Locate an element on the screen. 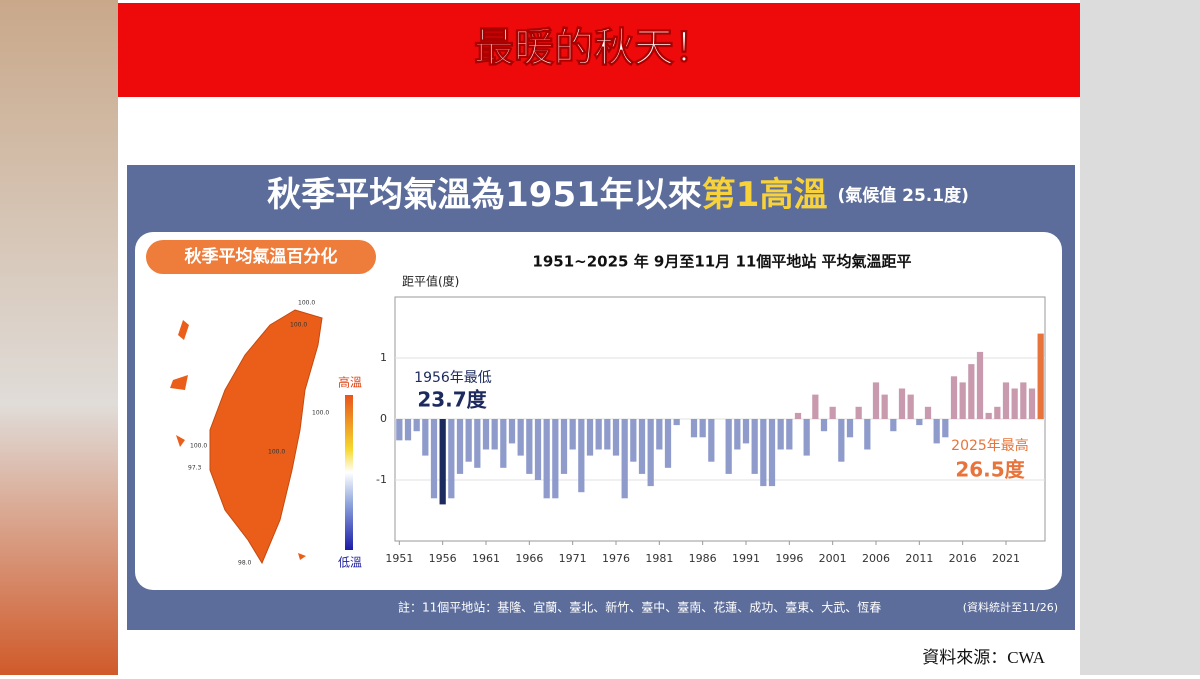  x-tick-label: 1991 is located at coordinates (746, 558).